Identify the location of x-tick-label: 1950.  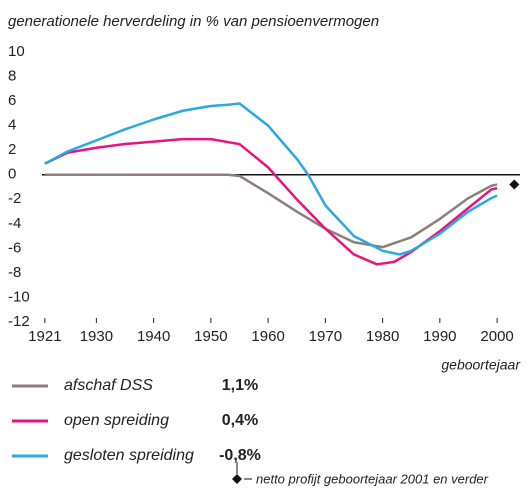
(210, 336).